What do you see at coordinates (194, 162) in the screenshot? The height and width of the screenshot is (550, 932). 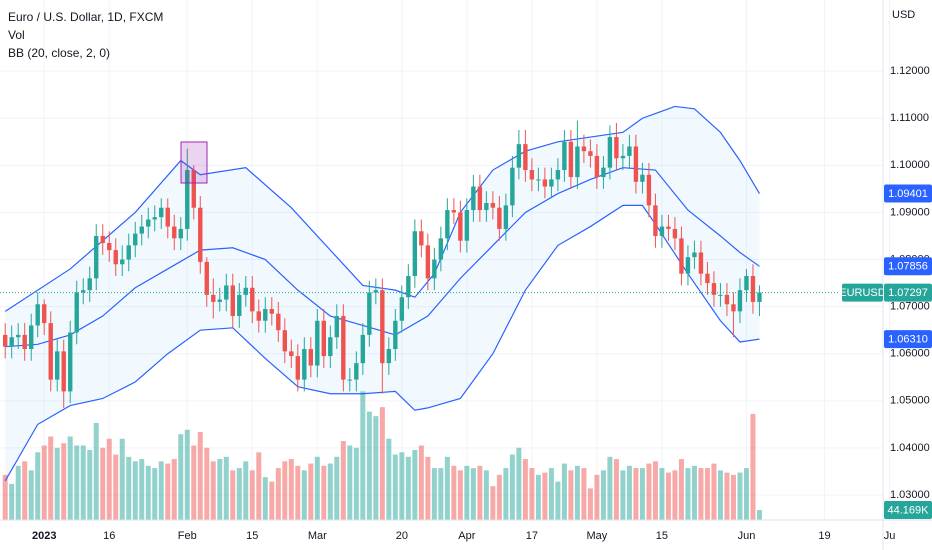 I see `highlight-box` at bounding box center [194, 162].